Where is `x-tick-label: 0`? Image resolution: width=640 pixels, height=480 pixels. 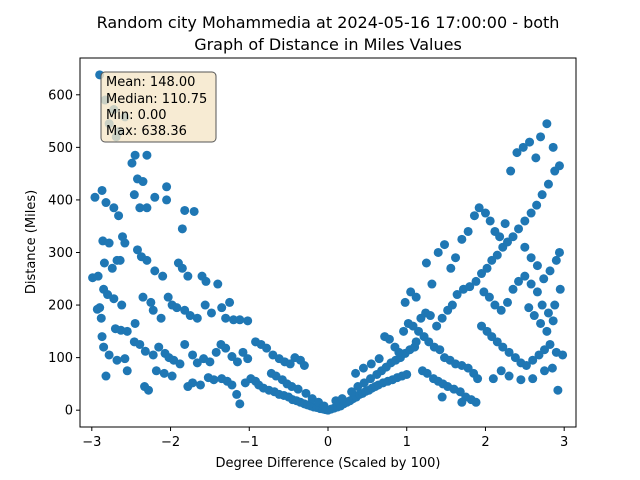 x-tick-label: 0 is located at coordinates (328, 442).